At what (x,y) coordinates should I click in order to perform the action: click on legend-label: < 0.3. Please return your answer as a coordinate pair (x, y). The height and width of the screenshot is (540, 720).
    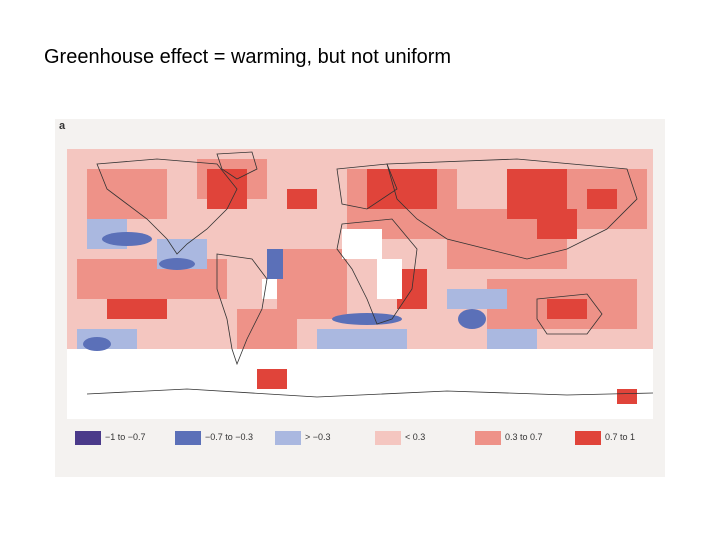
    Looking at the image, I should click on (415, 437).